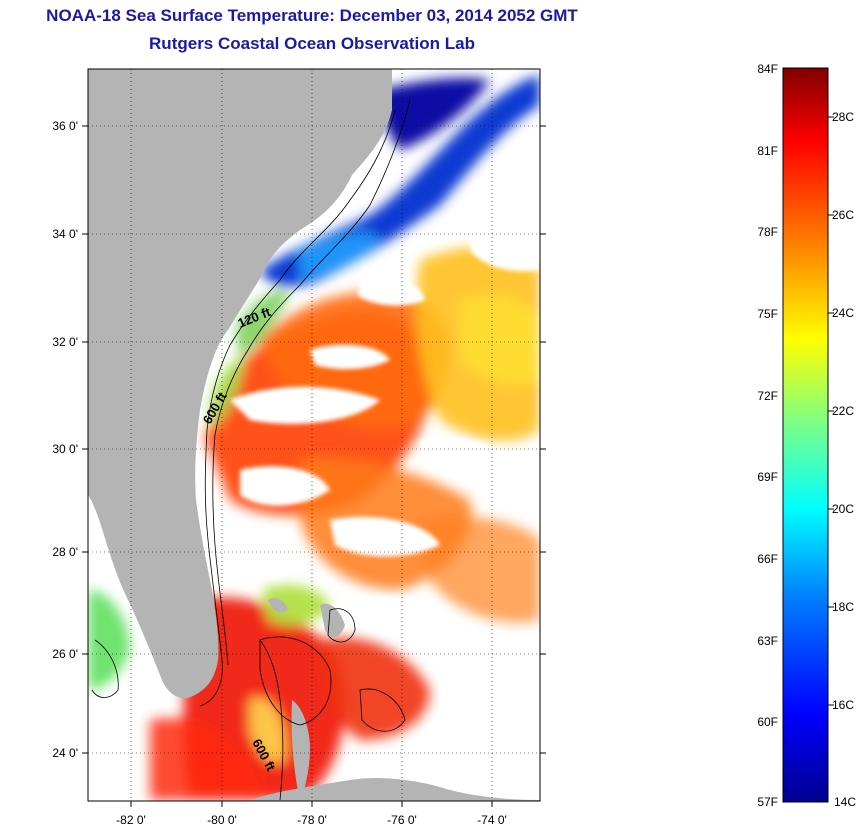 The image size is (864, 837). What do you see at coordinates (843, 215) in the screenshot?
I see `colorbar-c-label: 26C` at bounding box center [843, 215].